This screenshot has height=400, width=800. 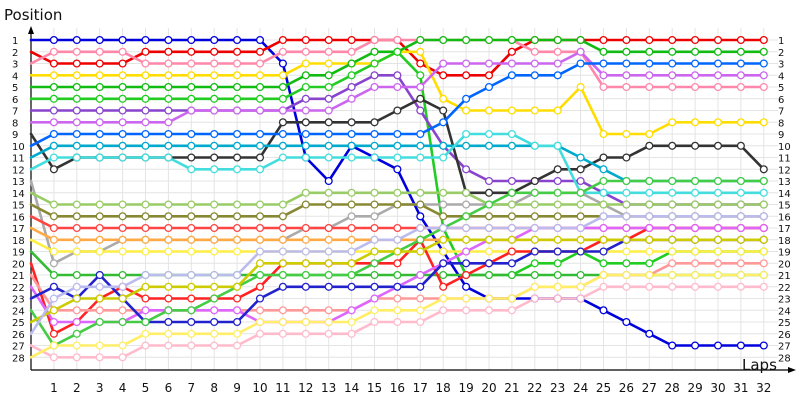 What do you see at coordinates (54, 388) in the screenshot?
I see `x-tick-label: 1` at bounding box center [54, 388].